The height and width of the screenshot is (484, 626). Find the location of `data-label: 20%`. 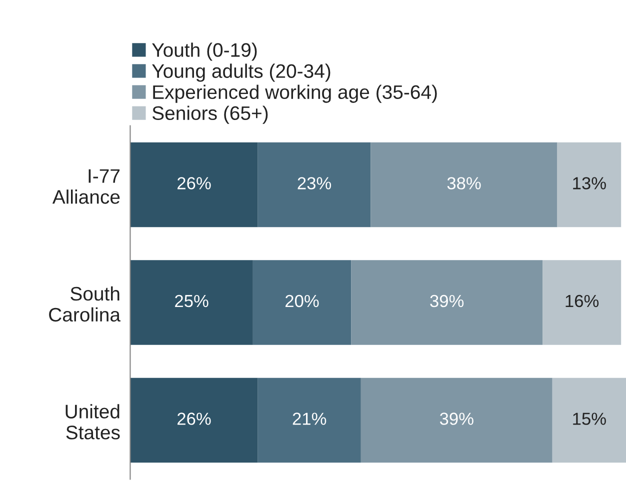

data-label: 20% is located at coordinates (302, 301).